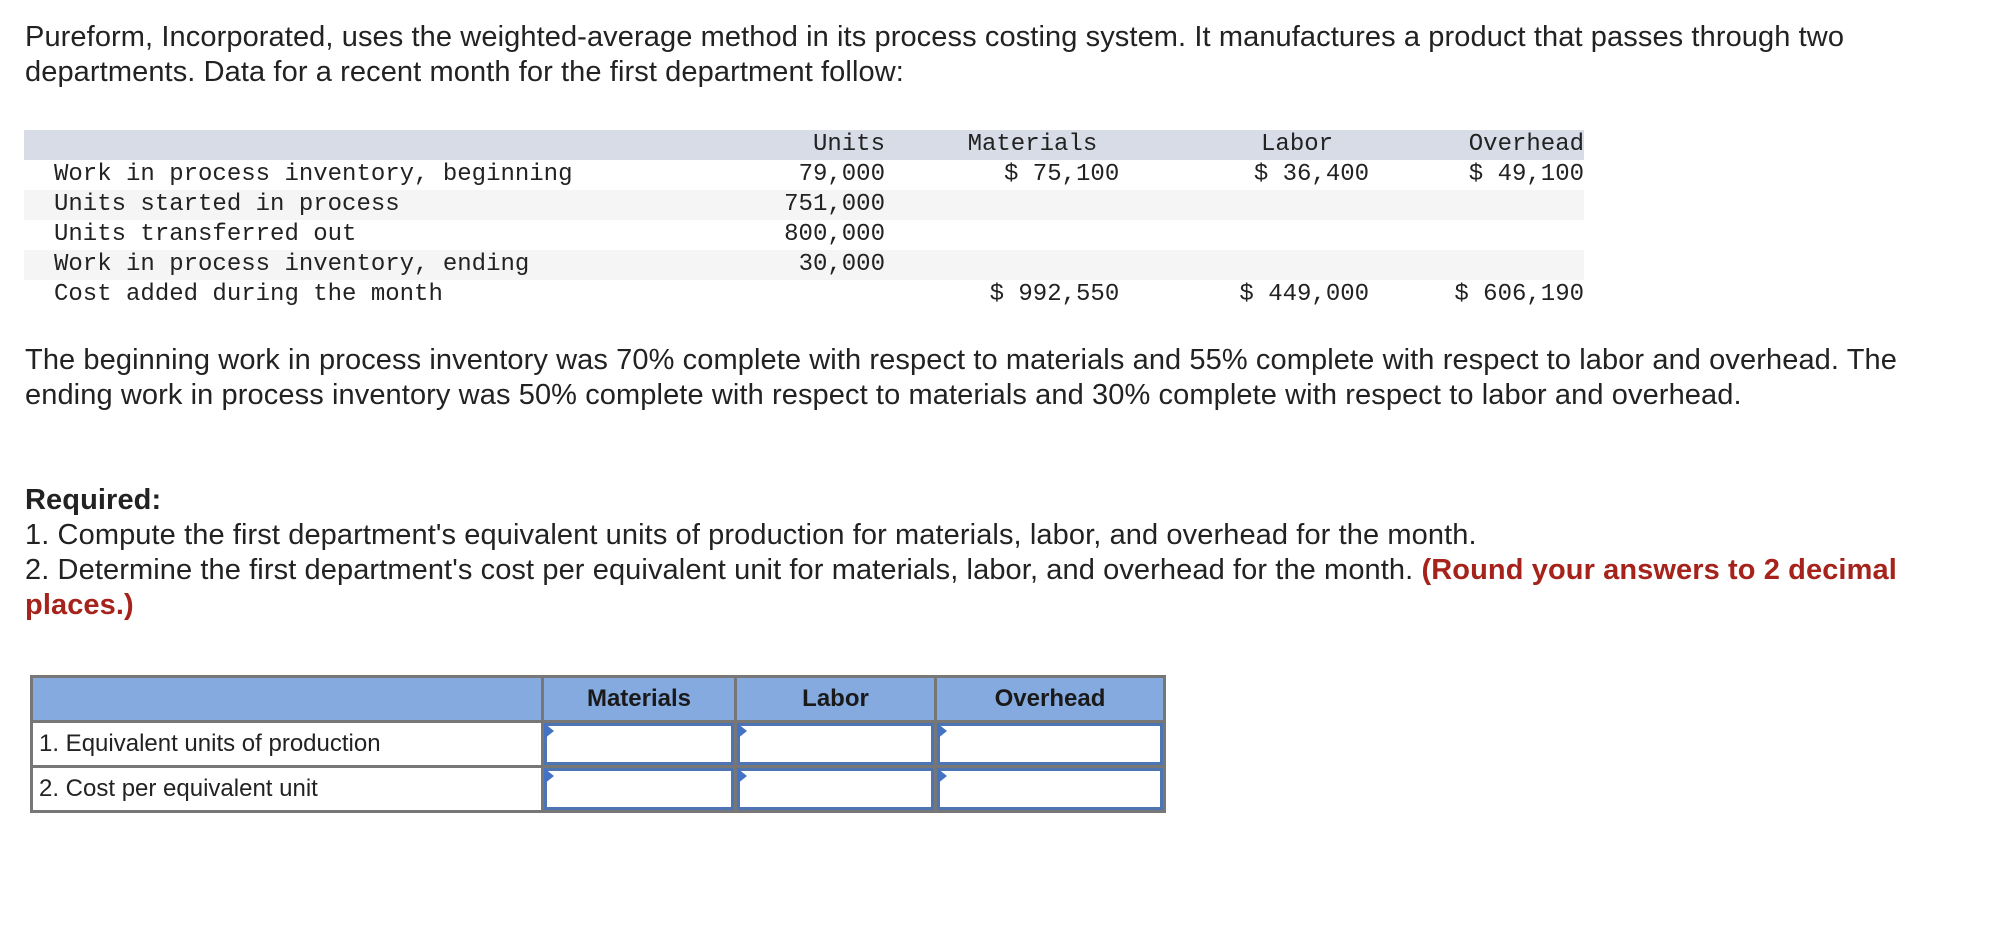 The image size is (2012, 934). What do you see at coordinates (1304, 294) in the screenshot?
I see `labor-value: $ 449,000` at bounding box center [1304, 294].